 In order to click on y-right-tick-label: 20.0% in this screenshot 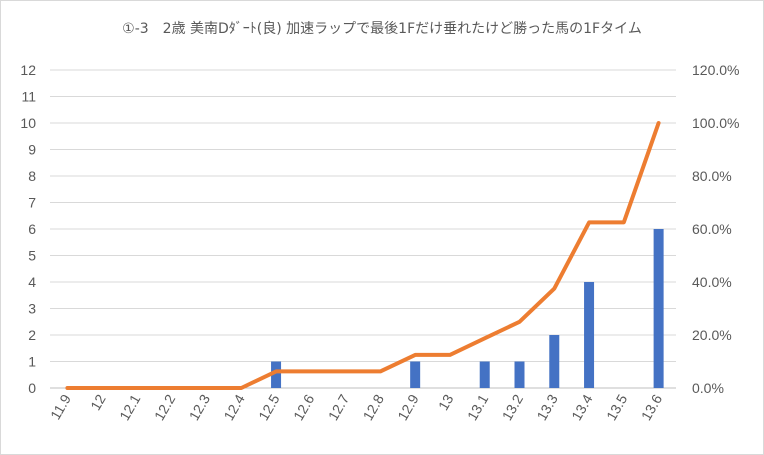, I will do `click(712, 335)`.